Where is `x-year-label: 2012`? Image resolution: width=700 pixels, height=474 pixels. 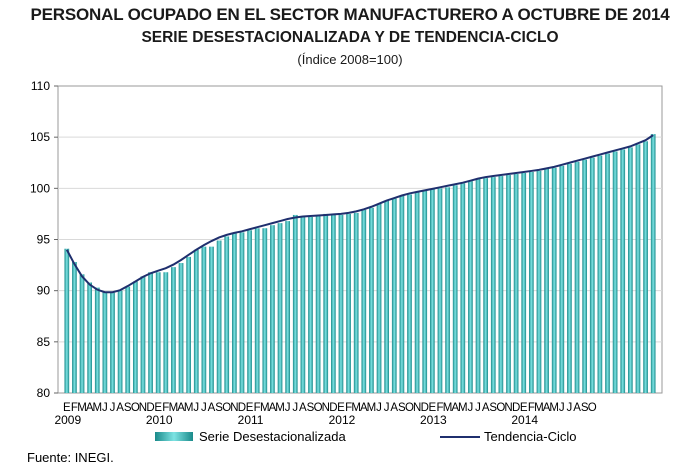 x-year-label: 2012 is located at coordinates (342, 420).